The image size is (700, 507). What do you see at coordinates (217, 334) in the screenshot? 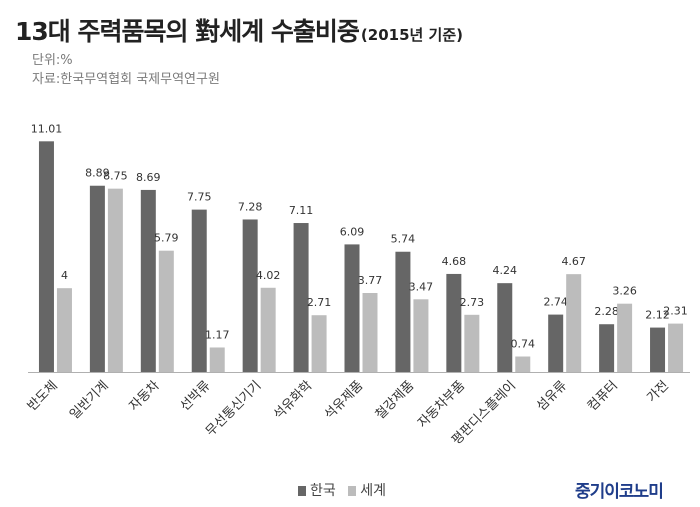
I see `data-label-world-3: 1.17` at bounding box center [217, 334].